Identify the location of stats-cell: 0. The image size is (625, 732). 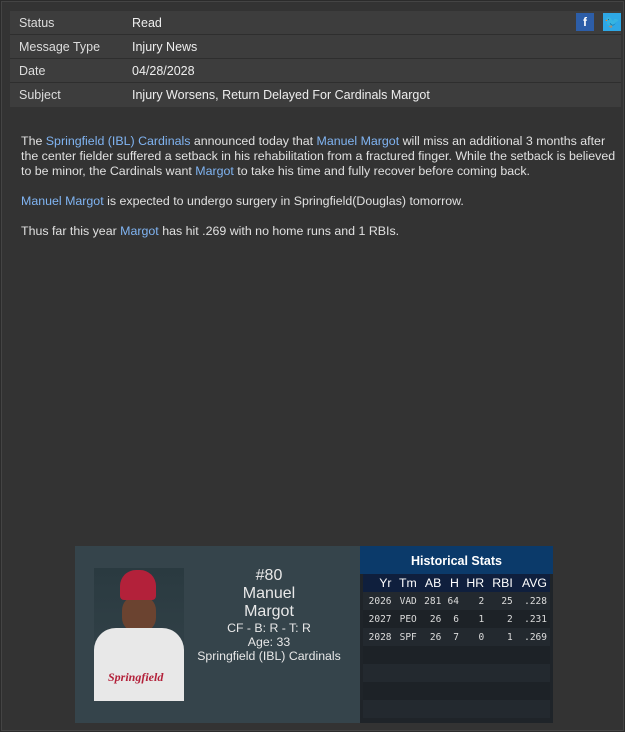
(474, 637).